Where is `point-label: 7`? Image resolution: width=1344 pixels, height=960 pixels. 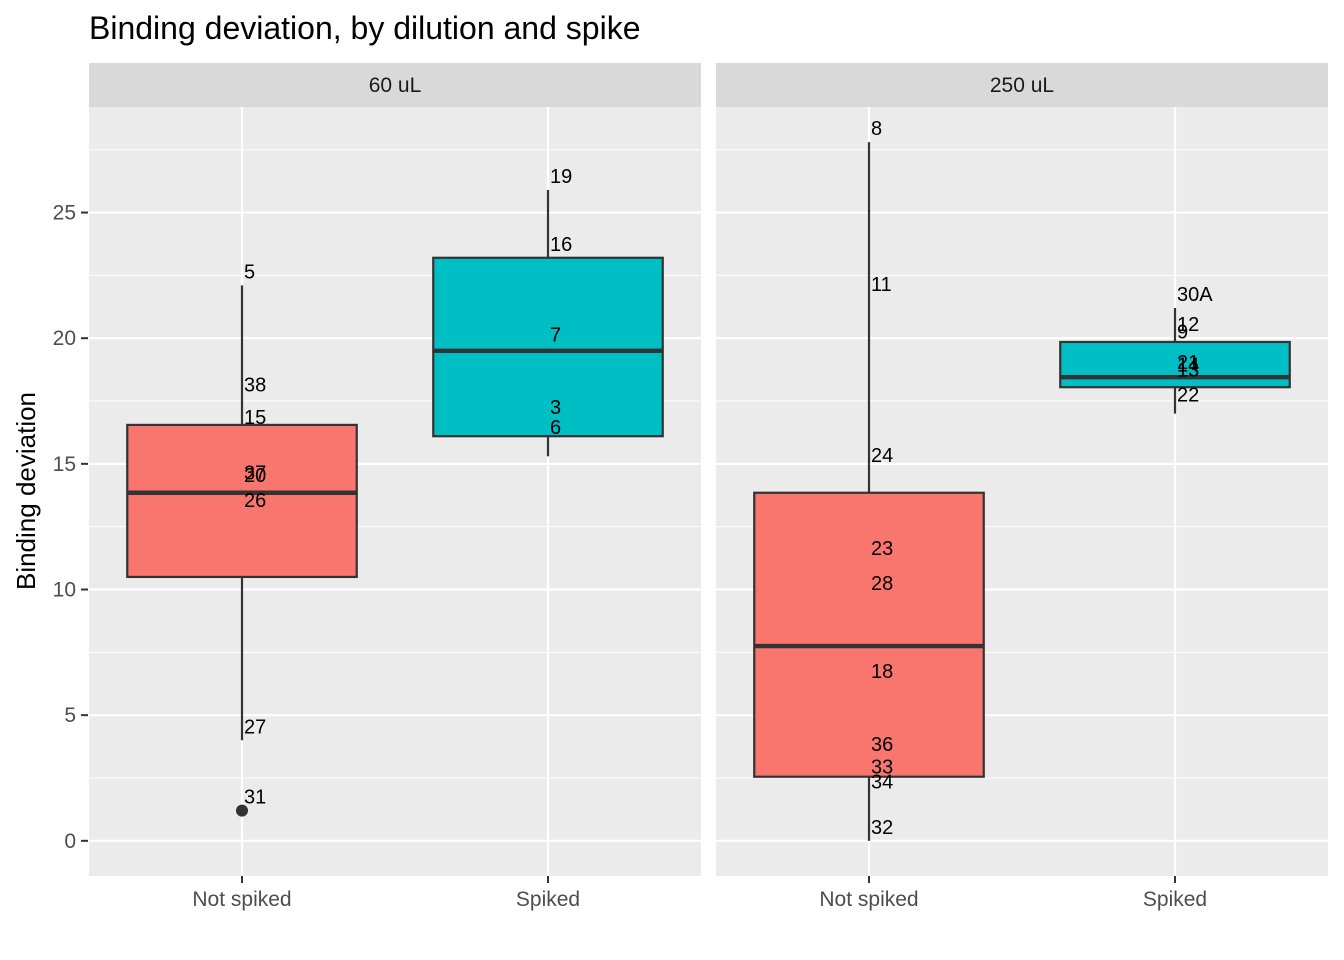
point-label: 7 is located at coordinates (555, 335).